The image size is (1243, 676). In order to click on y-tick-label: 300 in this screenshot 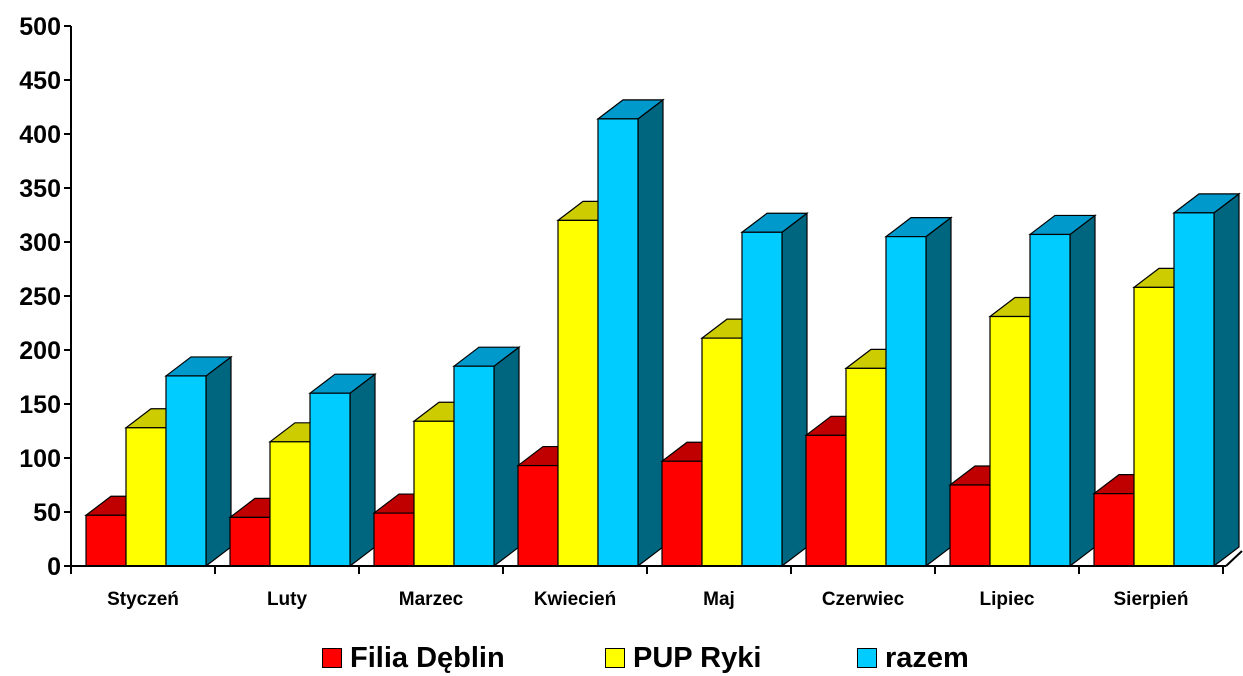, I will do `click(40, 243)`.